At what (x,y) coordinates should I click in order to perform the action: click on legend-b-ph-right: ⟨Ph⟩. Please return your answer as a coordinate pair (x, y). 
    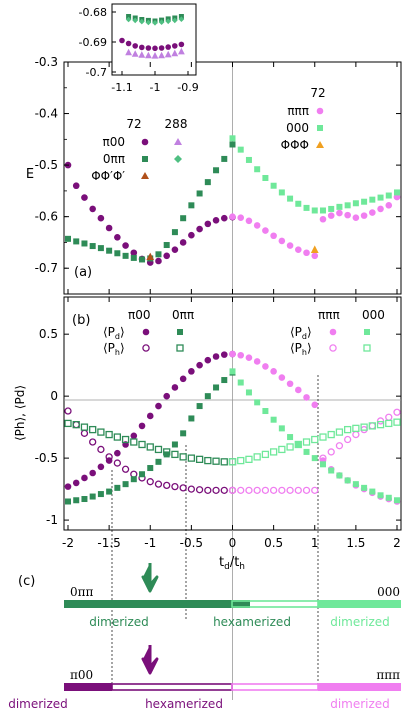
    Looking at the image, I should click on (301, 349).